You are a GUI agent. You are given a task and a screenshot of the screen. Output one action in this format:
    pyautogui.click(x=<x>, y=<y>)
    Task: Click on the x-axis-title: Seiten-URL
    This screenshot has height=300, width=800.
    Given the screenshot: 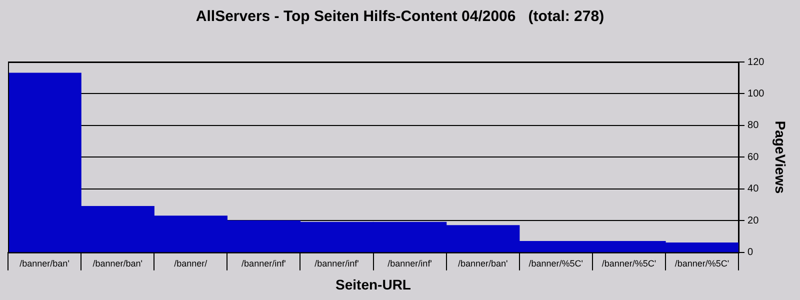 What is the action you would take?
    pyautogui.click(x=374, y=284)
    